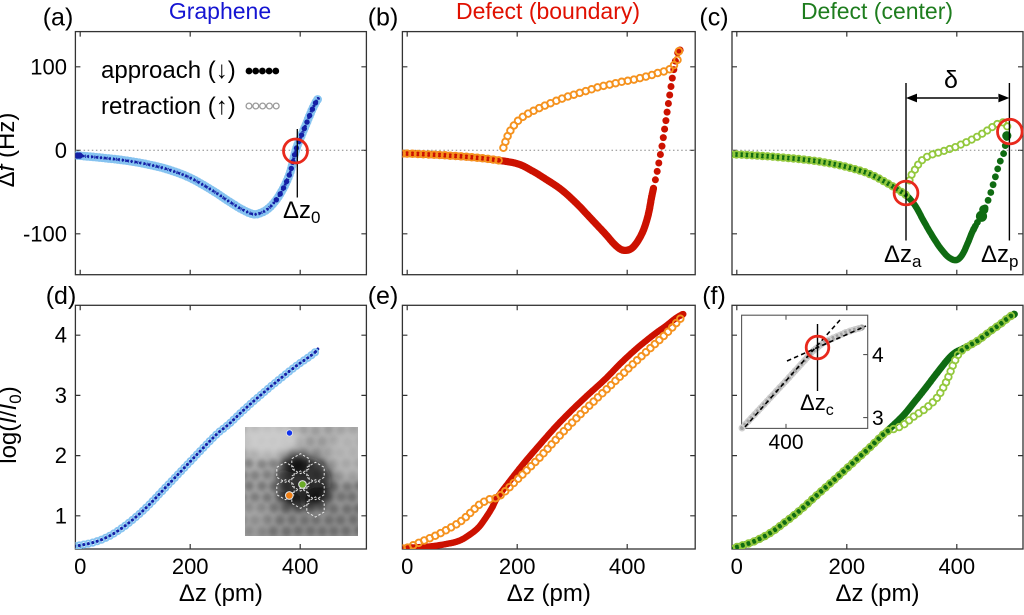  What do you see at coordinates (877, 12) in the screenshot?
I see `svg-text: Defect (center)` at bounding box center [877, 12].